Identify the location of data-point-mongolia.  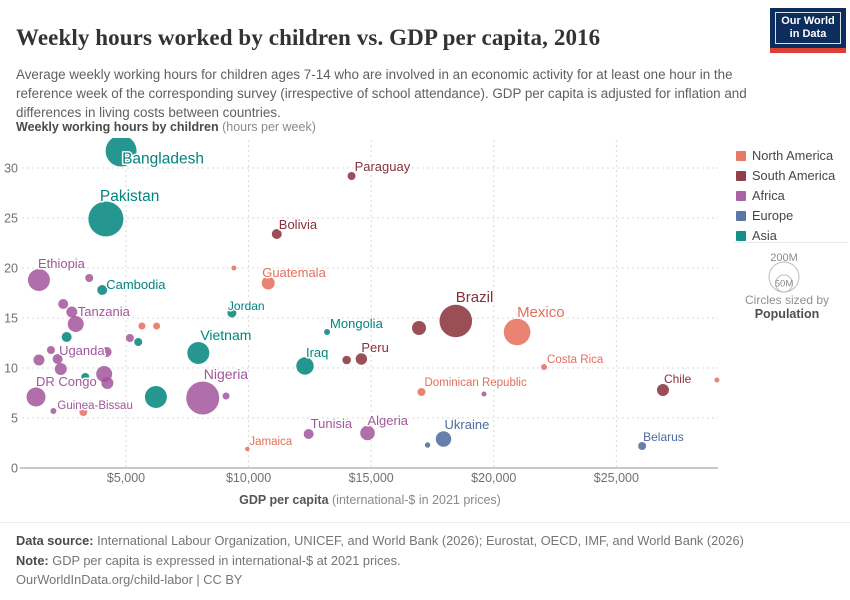
(327, 332).